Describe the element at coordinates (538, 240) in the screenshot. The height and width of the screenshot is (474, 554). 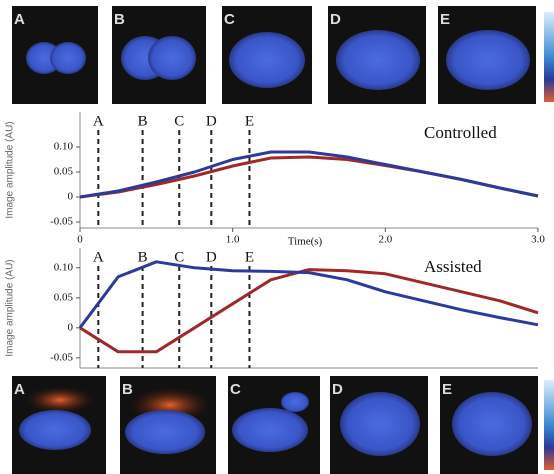
I see `x-tick-label: 3.0` at that location.